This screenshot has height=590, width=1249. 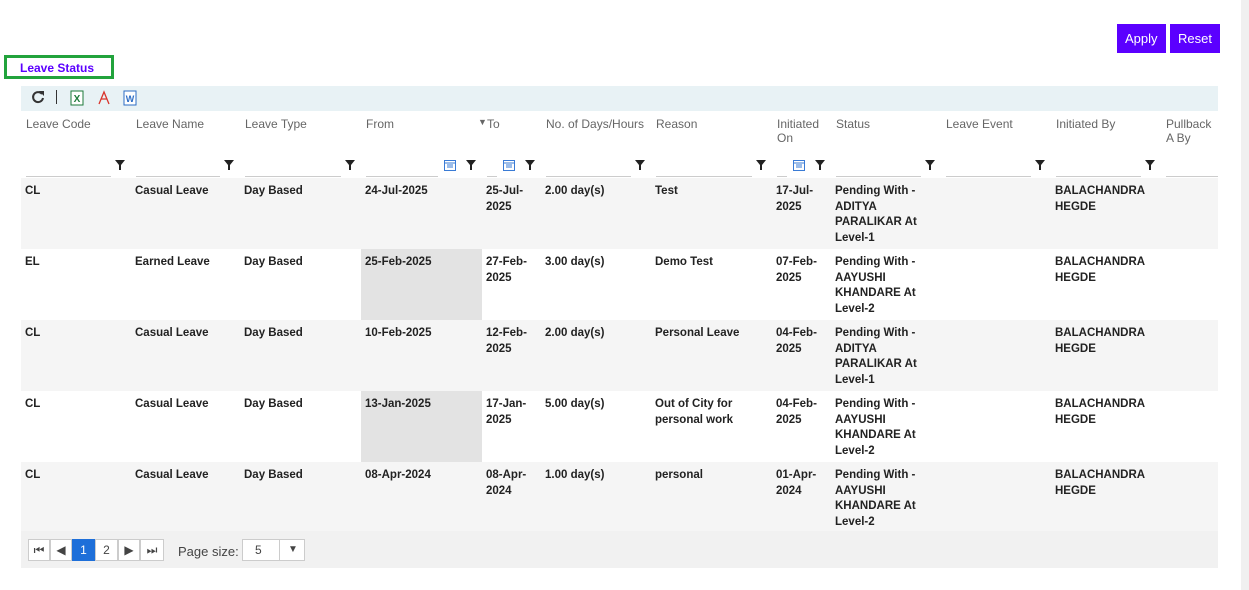 I want to click on column-header: Leave Type, so click(x=300, y=131).